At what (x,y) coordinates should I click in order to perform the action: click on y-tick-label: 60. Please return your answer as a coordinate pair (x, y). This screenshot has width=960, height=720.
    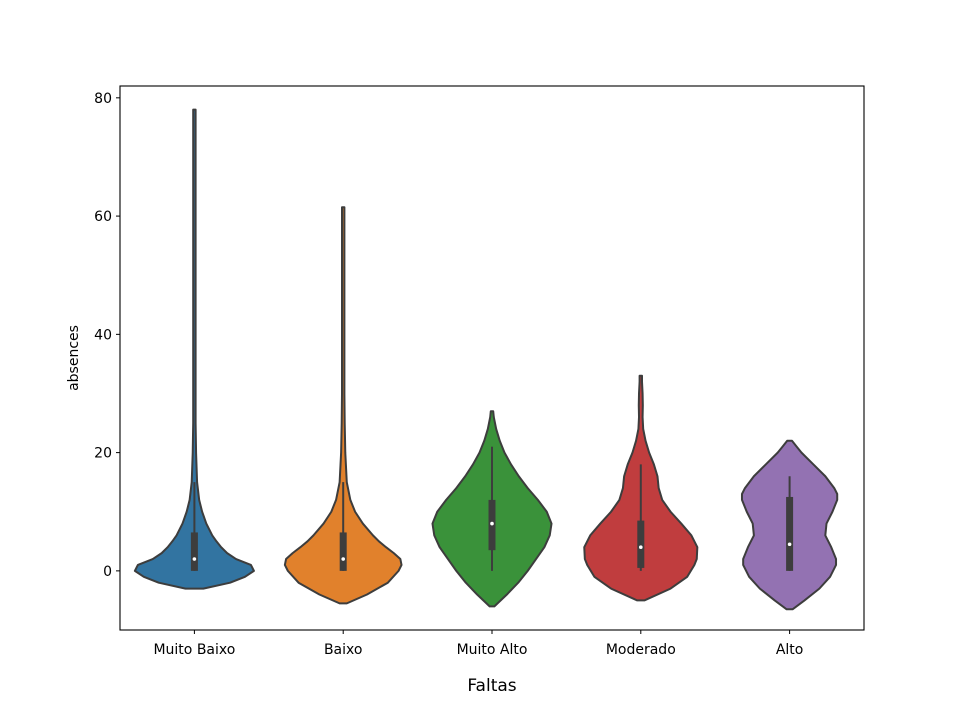
    Looking at the image, I should click on (103, 217).